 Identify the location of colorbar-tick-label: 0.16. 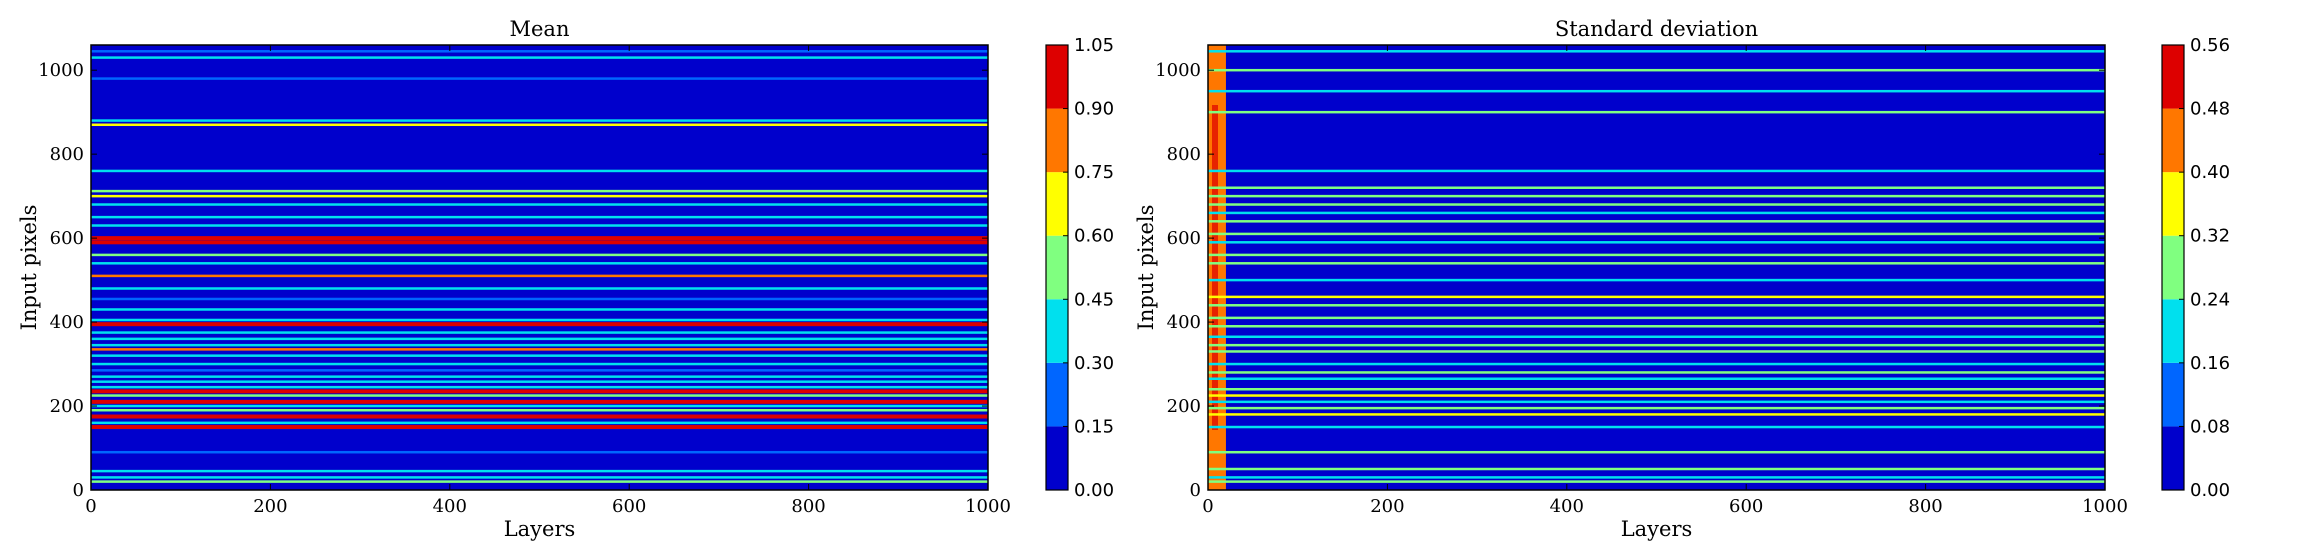
(2210, 363).